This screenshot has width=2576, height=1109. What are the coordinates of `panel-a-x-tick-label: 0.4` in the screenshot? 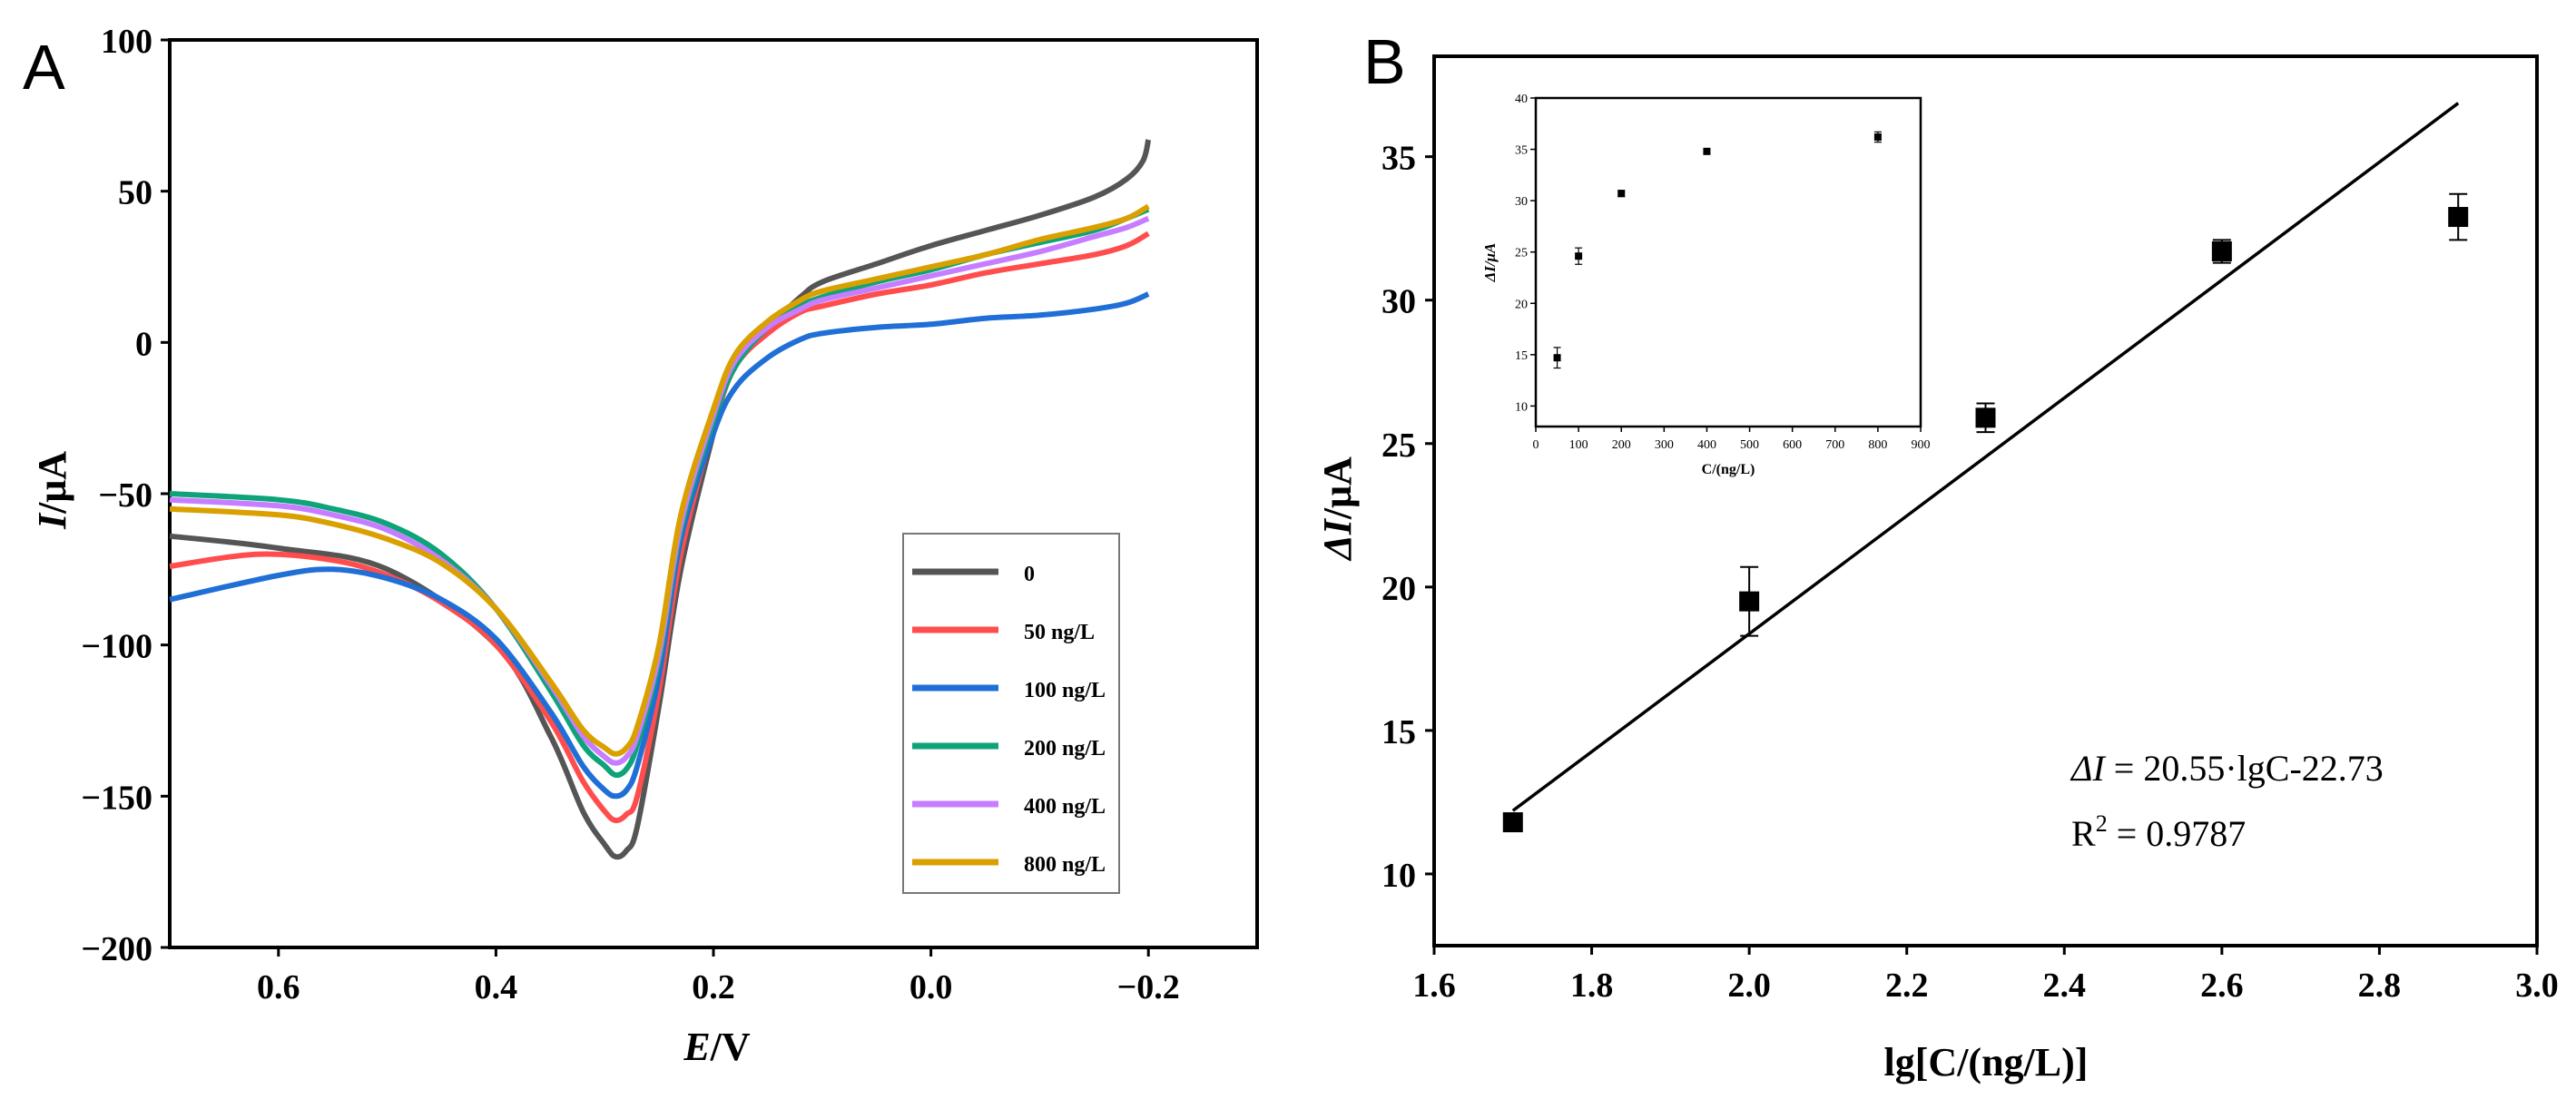 It's located at (496, 987).